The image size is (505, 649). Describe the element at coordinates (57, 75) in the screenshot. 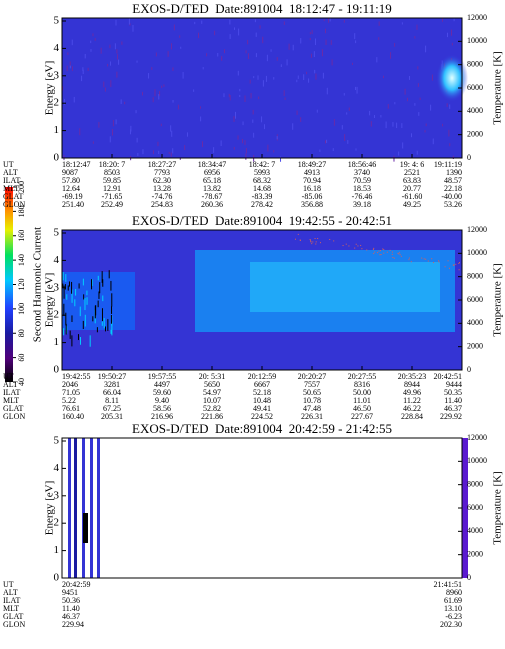

I see `y-tick-label: 3` at that location.